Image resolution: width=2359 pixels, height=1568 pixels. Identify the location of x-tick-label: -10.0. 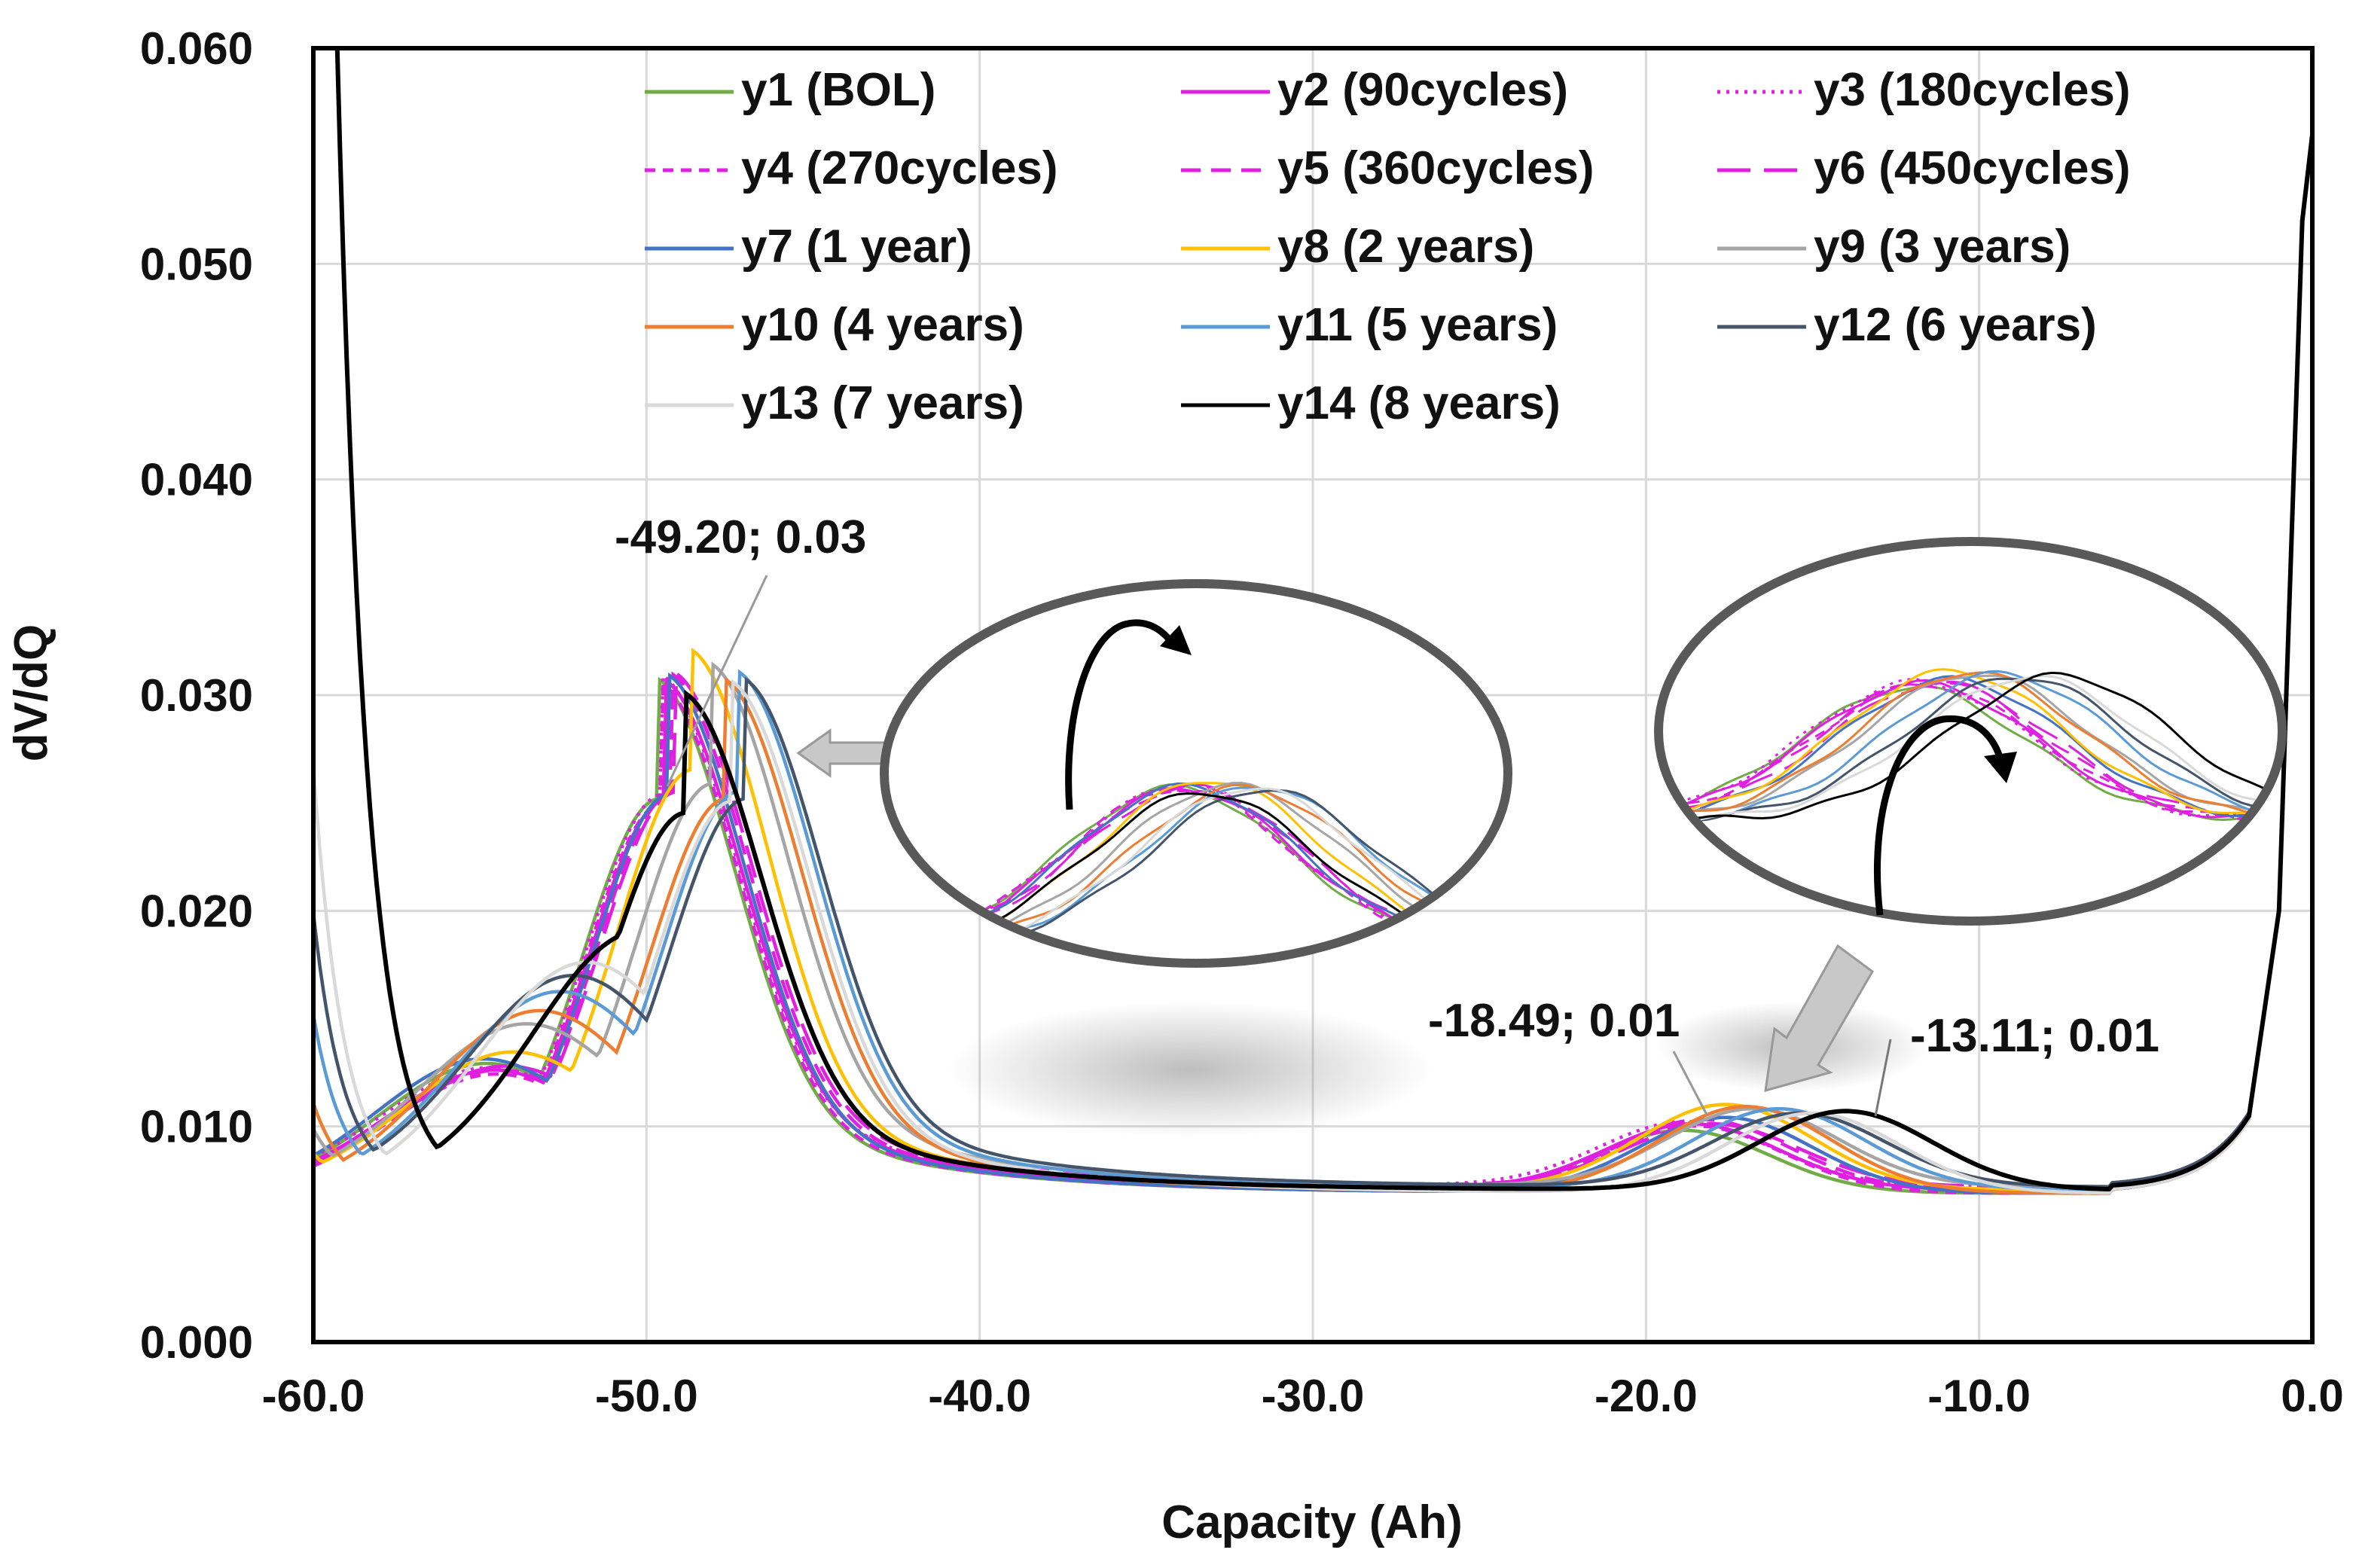
(1979, 1396).